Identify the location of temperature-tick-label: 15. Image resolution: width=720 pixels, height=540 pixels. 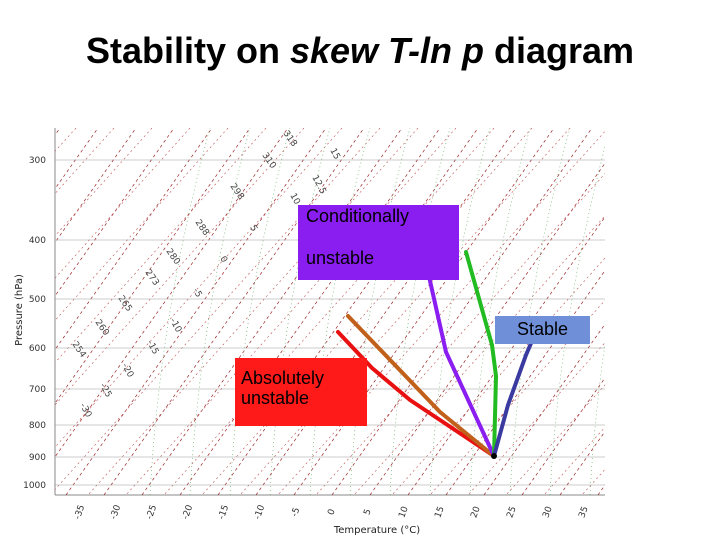
(439, 512).